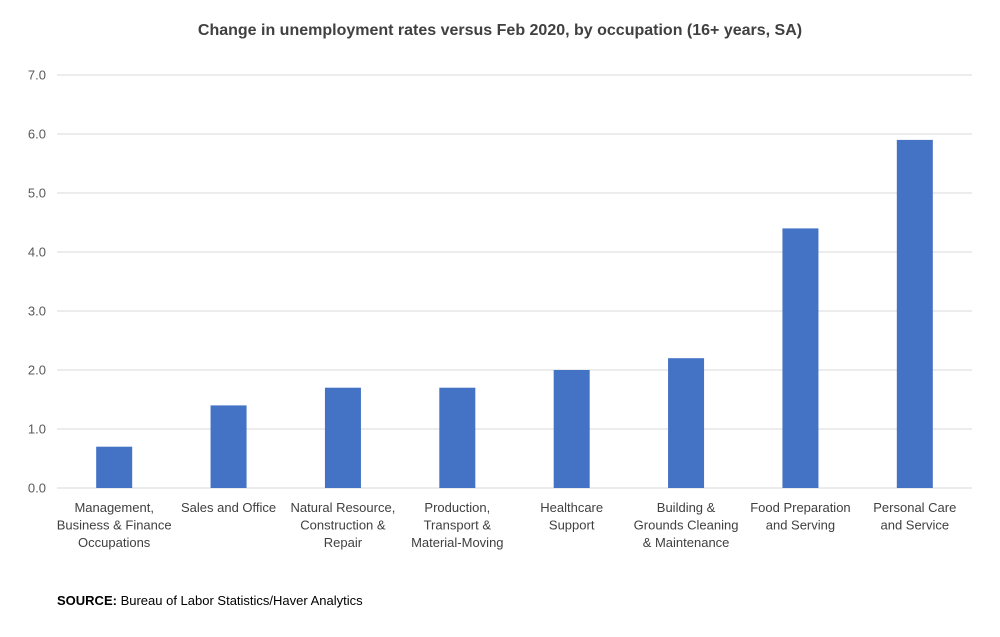 The width and height of the screenshot is (1000, 637). What do you see at coordinates (37, 193) in the screenshot?
I see `y-tick-label: 5.0` at bounding box center [37, 193].